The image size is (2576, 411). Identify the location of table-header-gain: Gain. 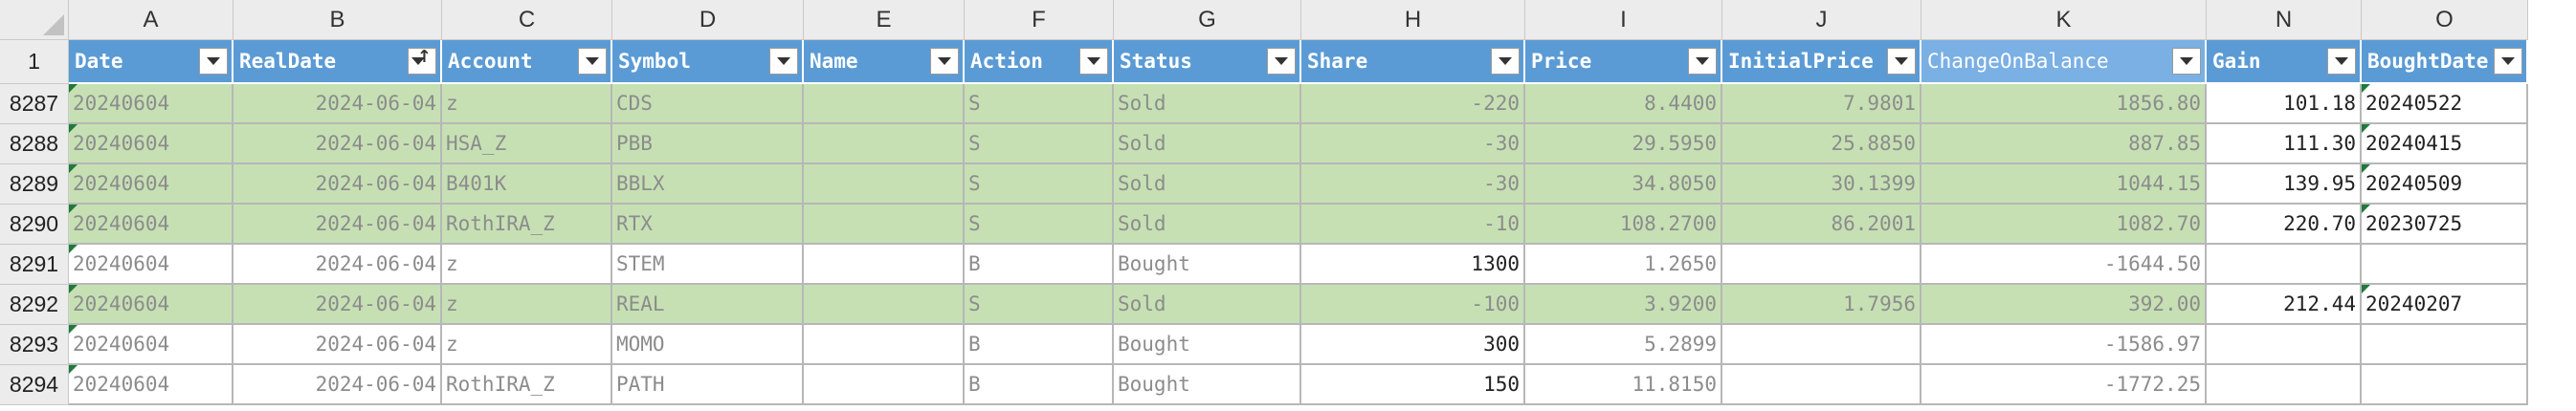
(2284, 62).